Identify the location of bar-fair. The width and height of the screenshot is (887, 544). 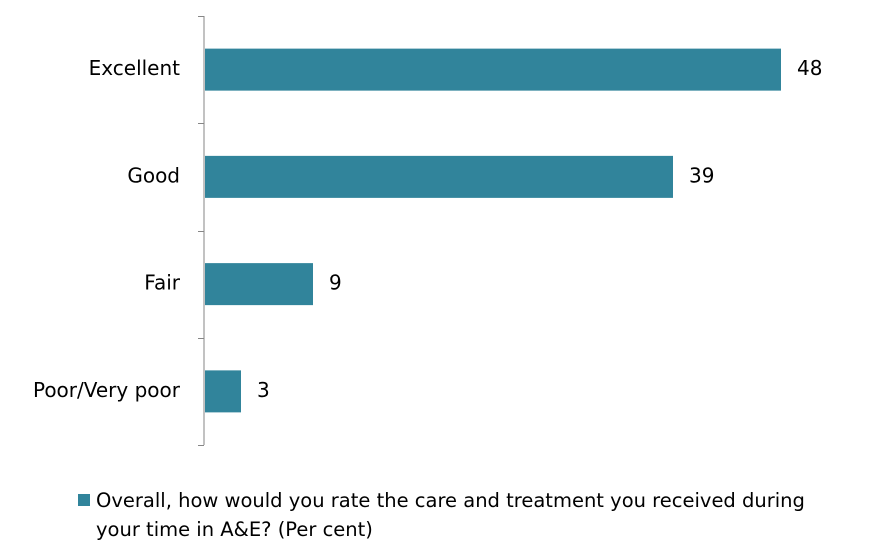
(259, 284).